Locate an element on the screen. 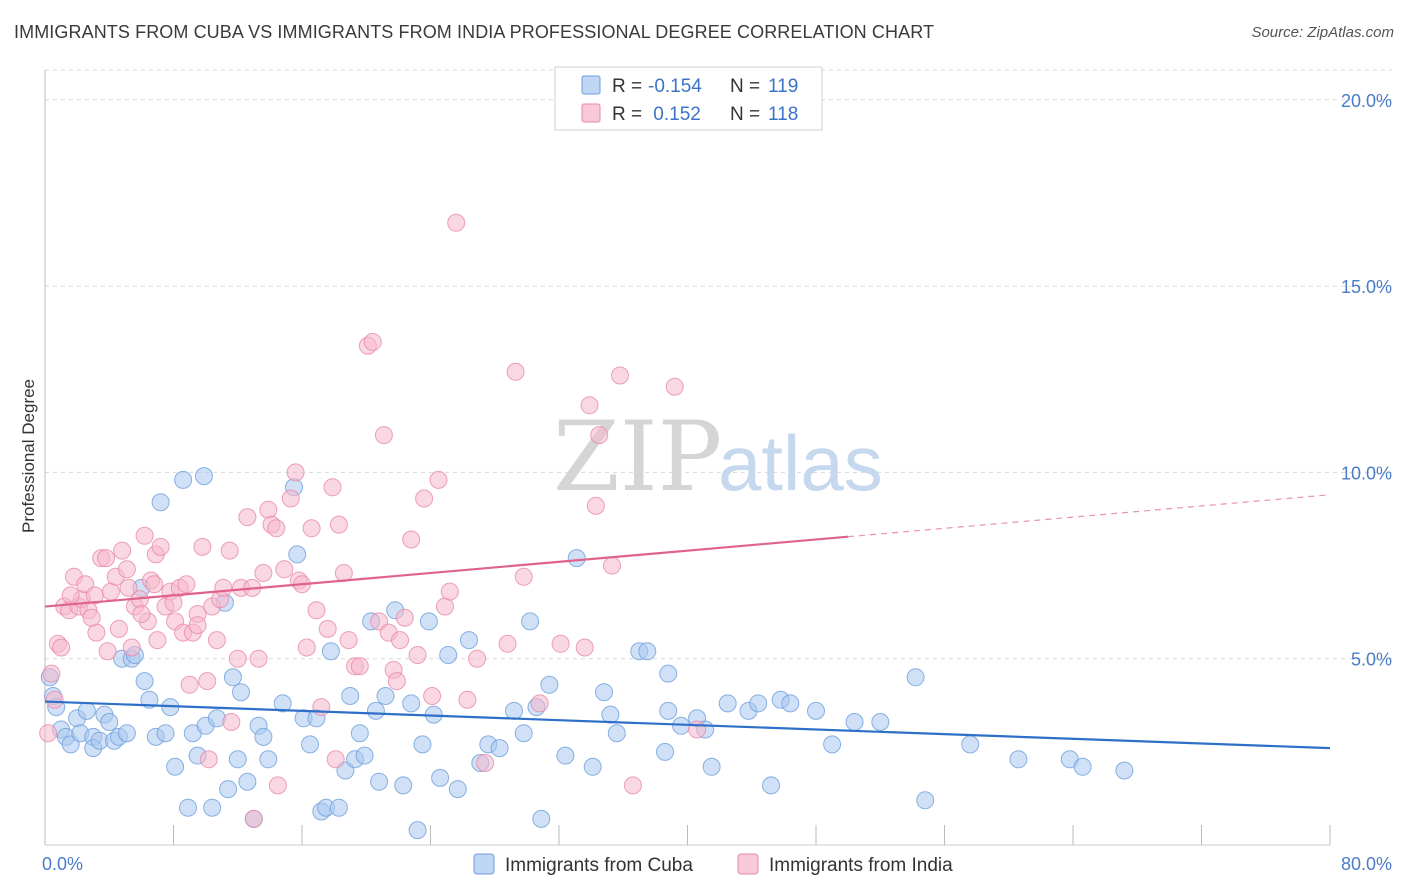  x-minor-ticks is located at coordinates (687, 835).